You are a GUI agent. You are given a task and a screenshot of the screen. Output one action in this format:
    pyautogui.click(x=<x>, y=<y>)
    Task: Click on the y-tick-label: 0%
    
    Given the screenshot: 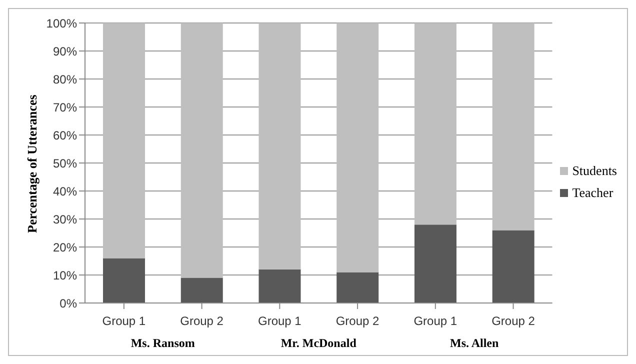 What is the action you would take?
    pyautogui.click(x=69, y=303)
    